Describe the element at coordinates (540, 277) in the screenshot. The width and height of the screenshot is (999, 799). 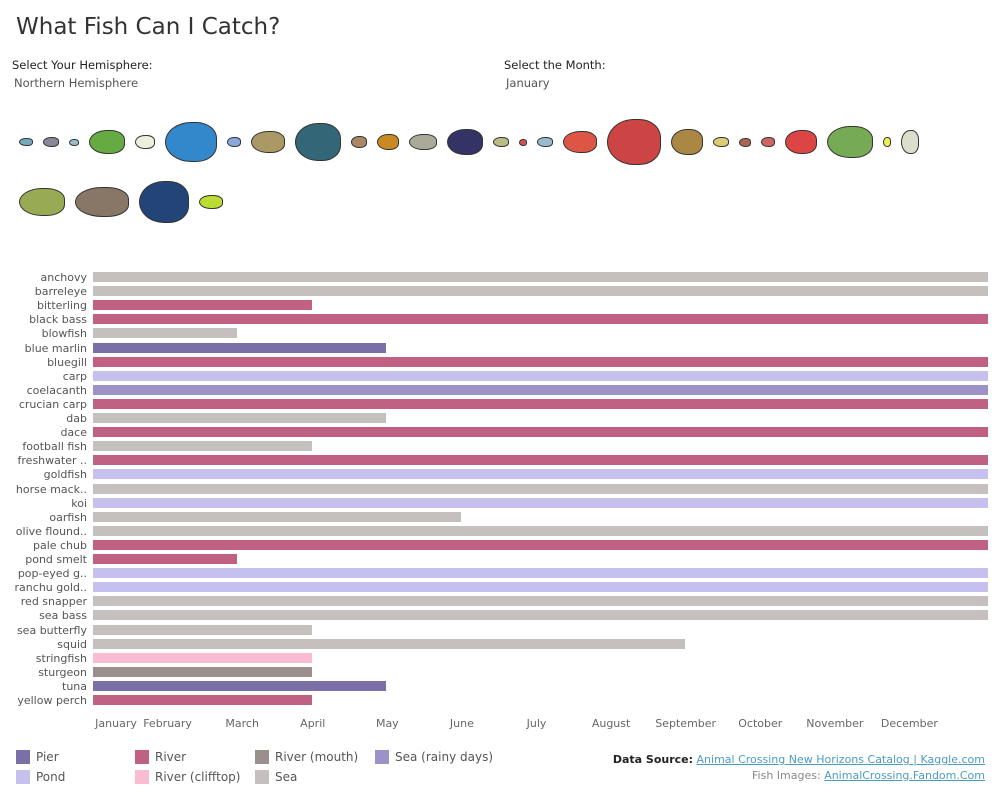
I see `bar-anchovy` at that location.